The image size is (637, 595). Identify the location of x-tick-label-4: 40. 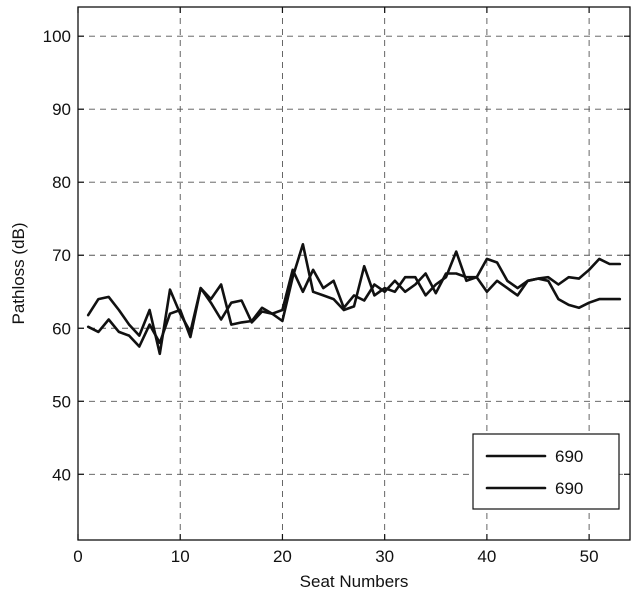
(486, 556).